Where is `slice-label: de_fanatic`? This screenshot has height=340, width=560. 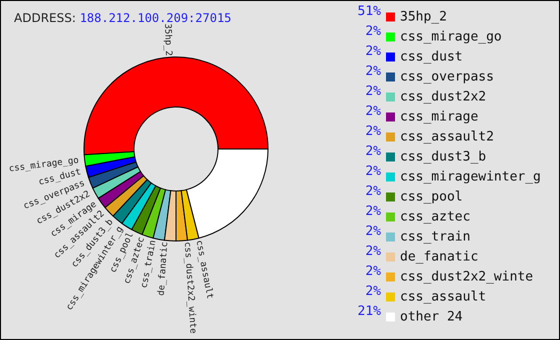 slice-label: de_fanatic is located at coordinates (163, 269).